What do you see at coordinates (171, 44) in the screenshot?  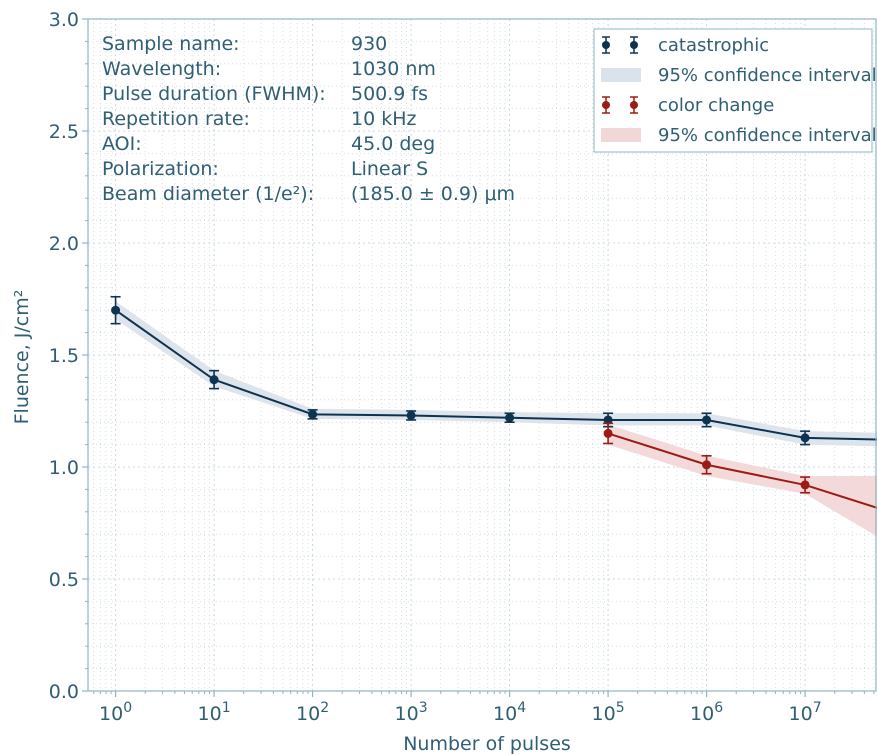 I see `info-label: Sample name:` at bounding box center [171, 44].